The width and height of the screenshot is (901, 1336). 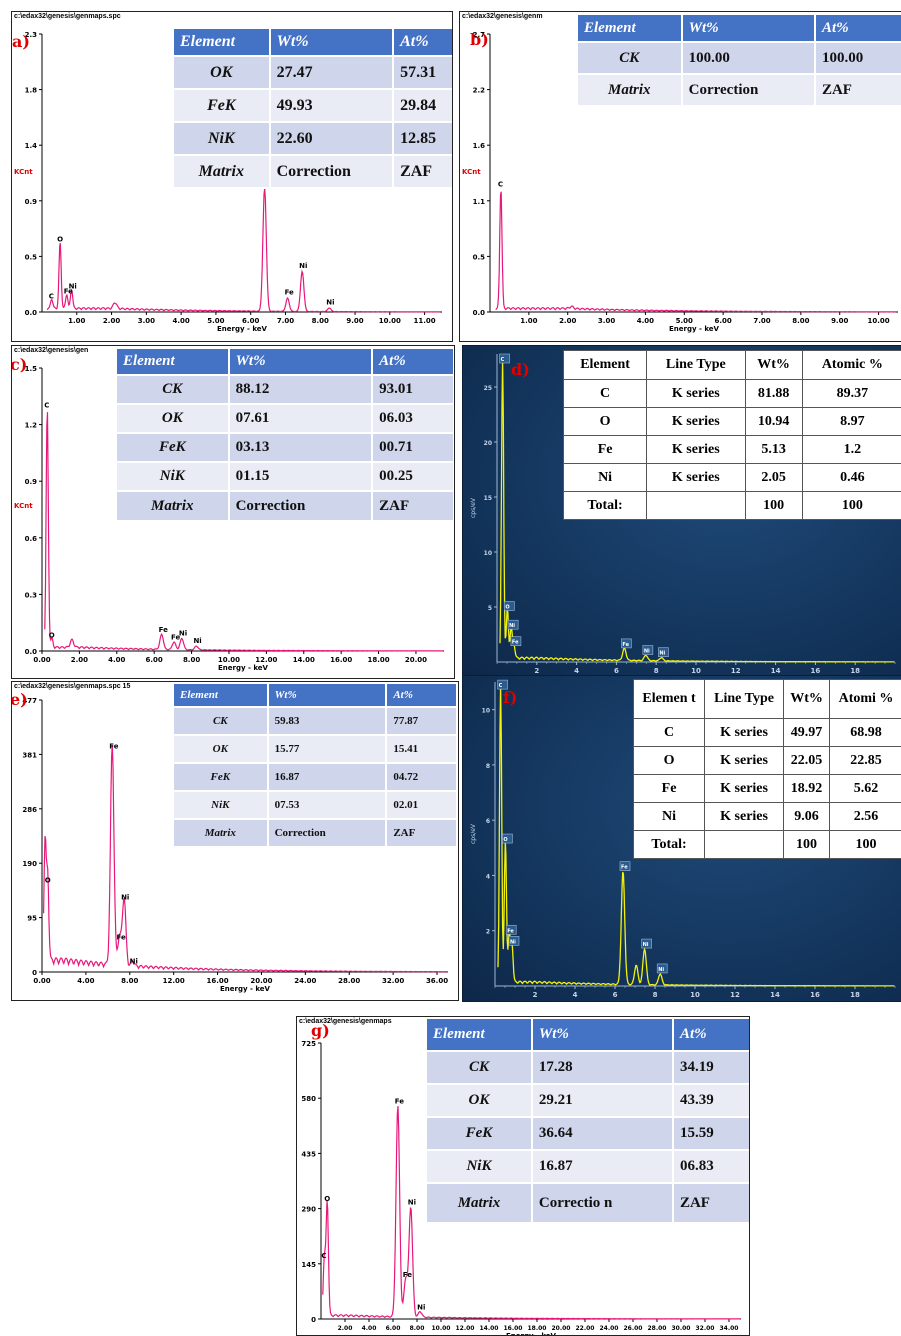 What do you see at coordinates (421, 777) in the screenshot?
I see `table-cell: 04.72` at bounding box center [421, 777].